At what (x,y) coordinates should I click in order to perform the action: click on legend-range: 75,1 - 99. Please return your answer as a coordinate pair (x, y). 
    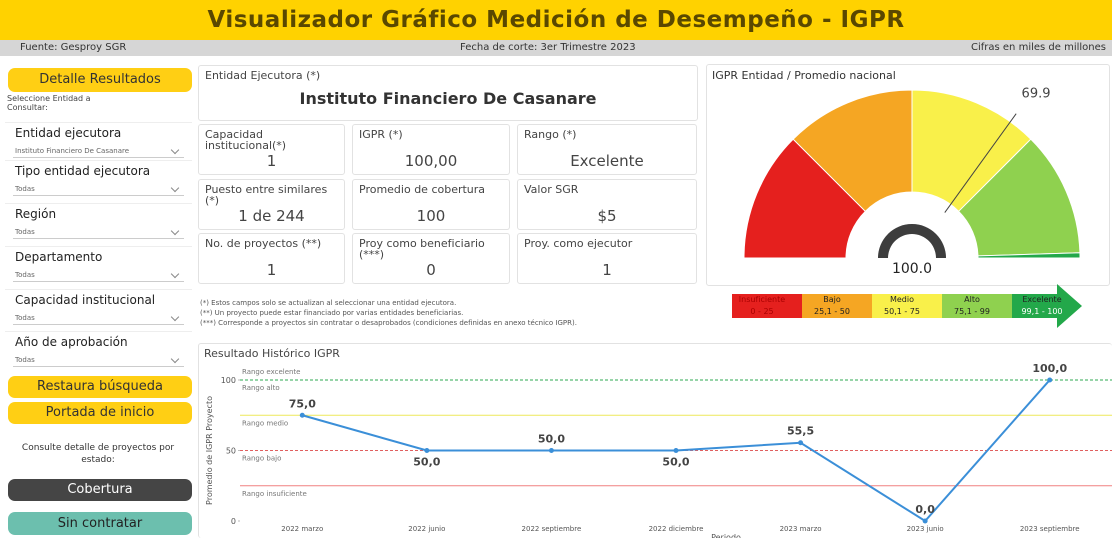
    Looking at the image, I should click on (972, 311).